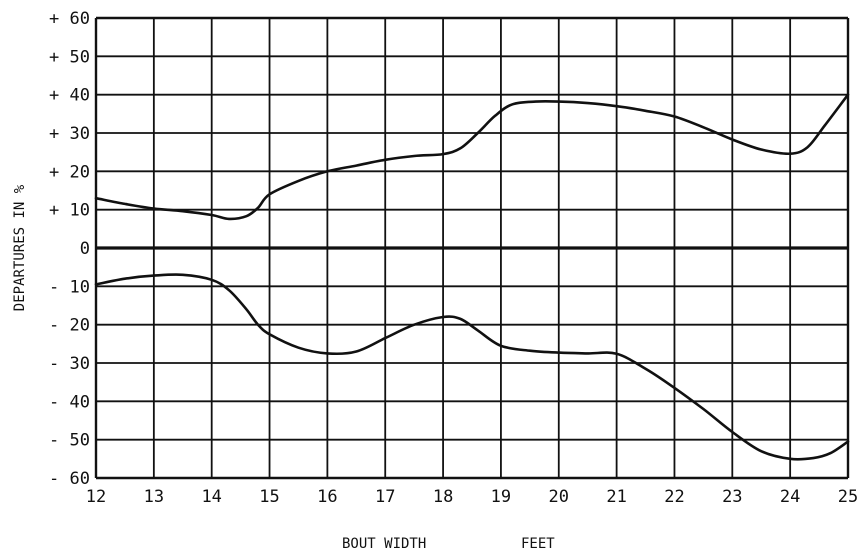 The image size is (863, 554). I want to click on y-tick-label: + 40, so click(69, 96).